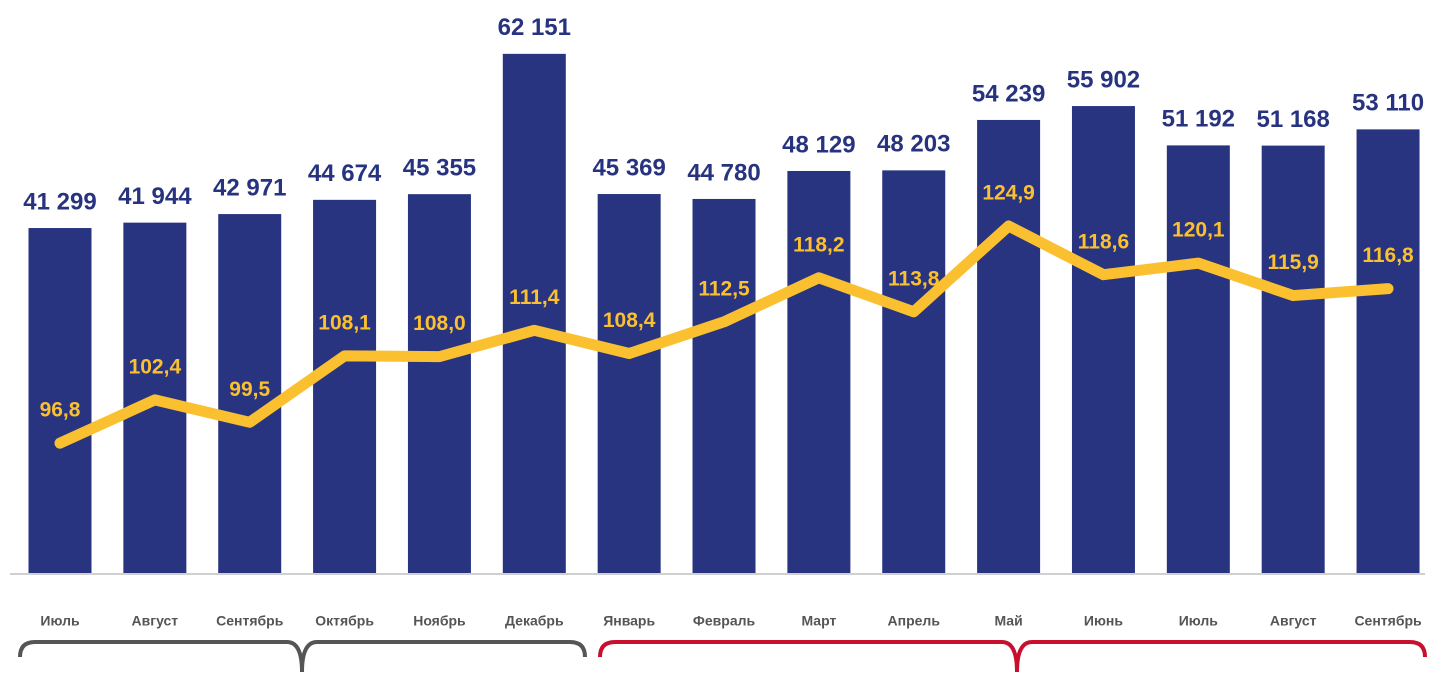 This screenshot has height=682, width=1435. Describe the element at coordinates (818, 144) in the screenshot. I see `bar-value-label: 48 129` at that location.